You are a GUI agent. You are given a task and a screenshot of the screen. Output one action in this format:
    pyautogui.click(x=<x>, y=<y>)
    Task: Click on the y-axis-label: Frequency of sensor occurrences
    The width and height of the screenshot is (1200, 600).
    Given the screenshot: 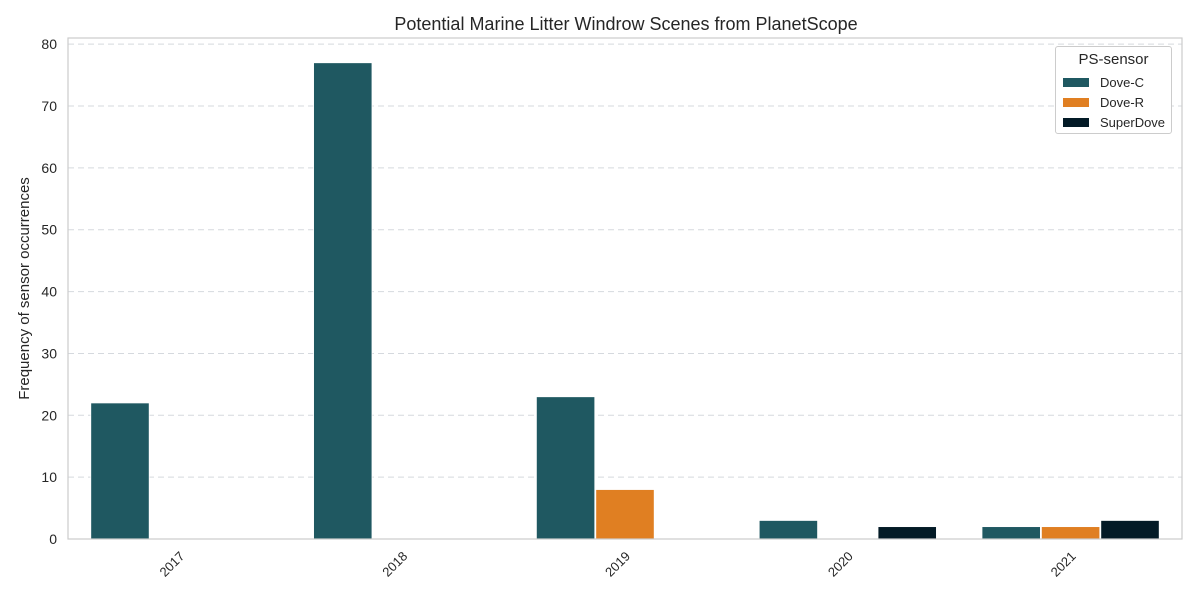 What is the action you would take?
    pyautogui.click(x=24, y=288)
    